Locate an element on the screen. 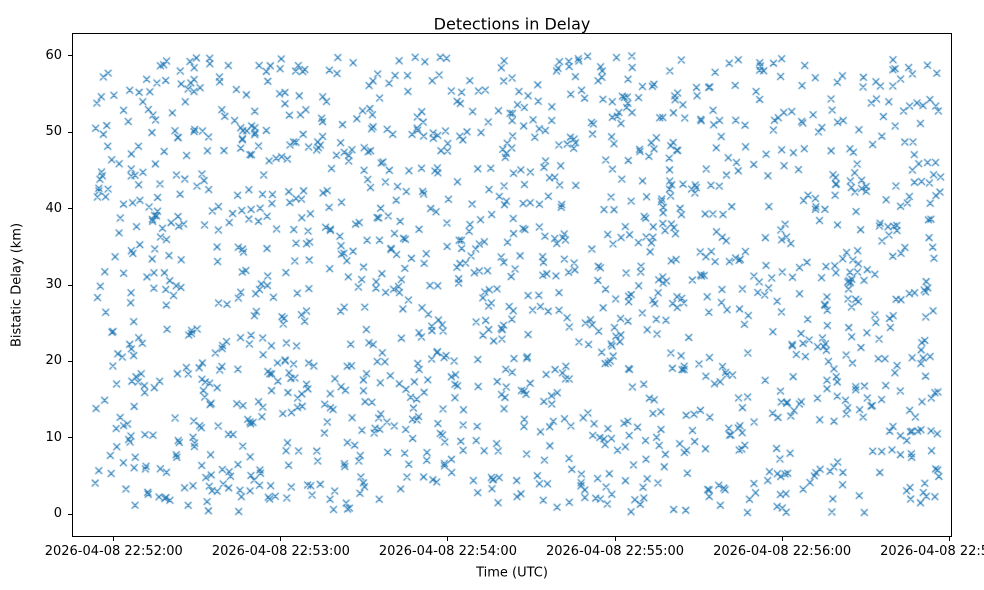 This screenshot has width=984, height=590. y-tick-label: 10 is located at coordinates (53, 437).